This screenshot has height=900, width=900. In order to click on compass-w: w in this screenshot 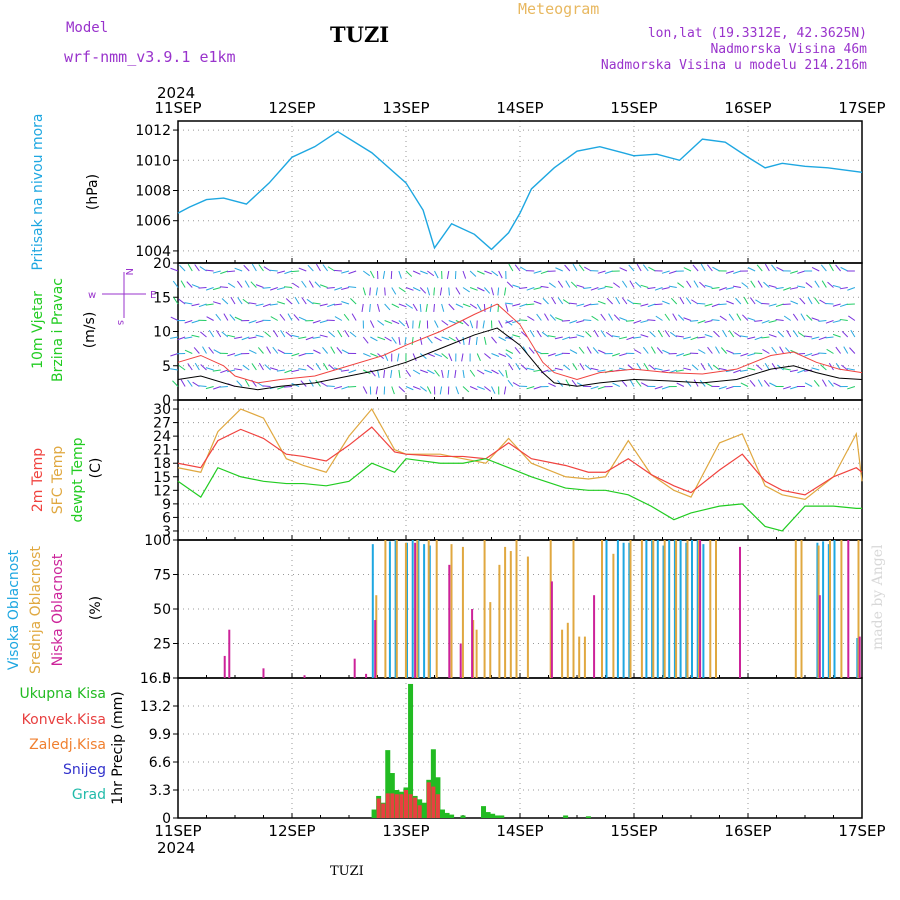, I will do `click(92, 295)`.